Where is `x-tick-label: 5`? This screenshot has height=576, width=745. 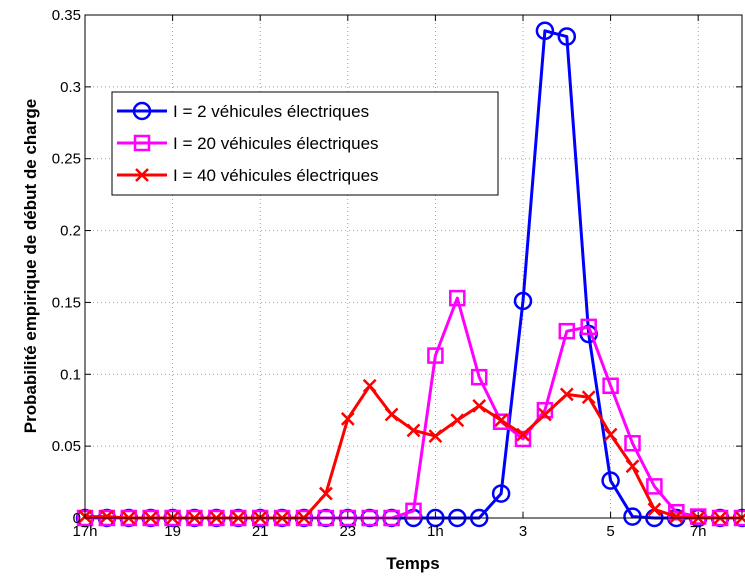 x-tick-label: 5 is located at coordinates (610, 531).